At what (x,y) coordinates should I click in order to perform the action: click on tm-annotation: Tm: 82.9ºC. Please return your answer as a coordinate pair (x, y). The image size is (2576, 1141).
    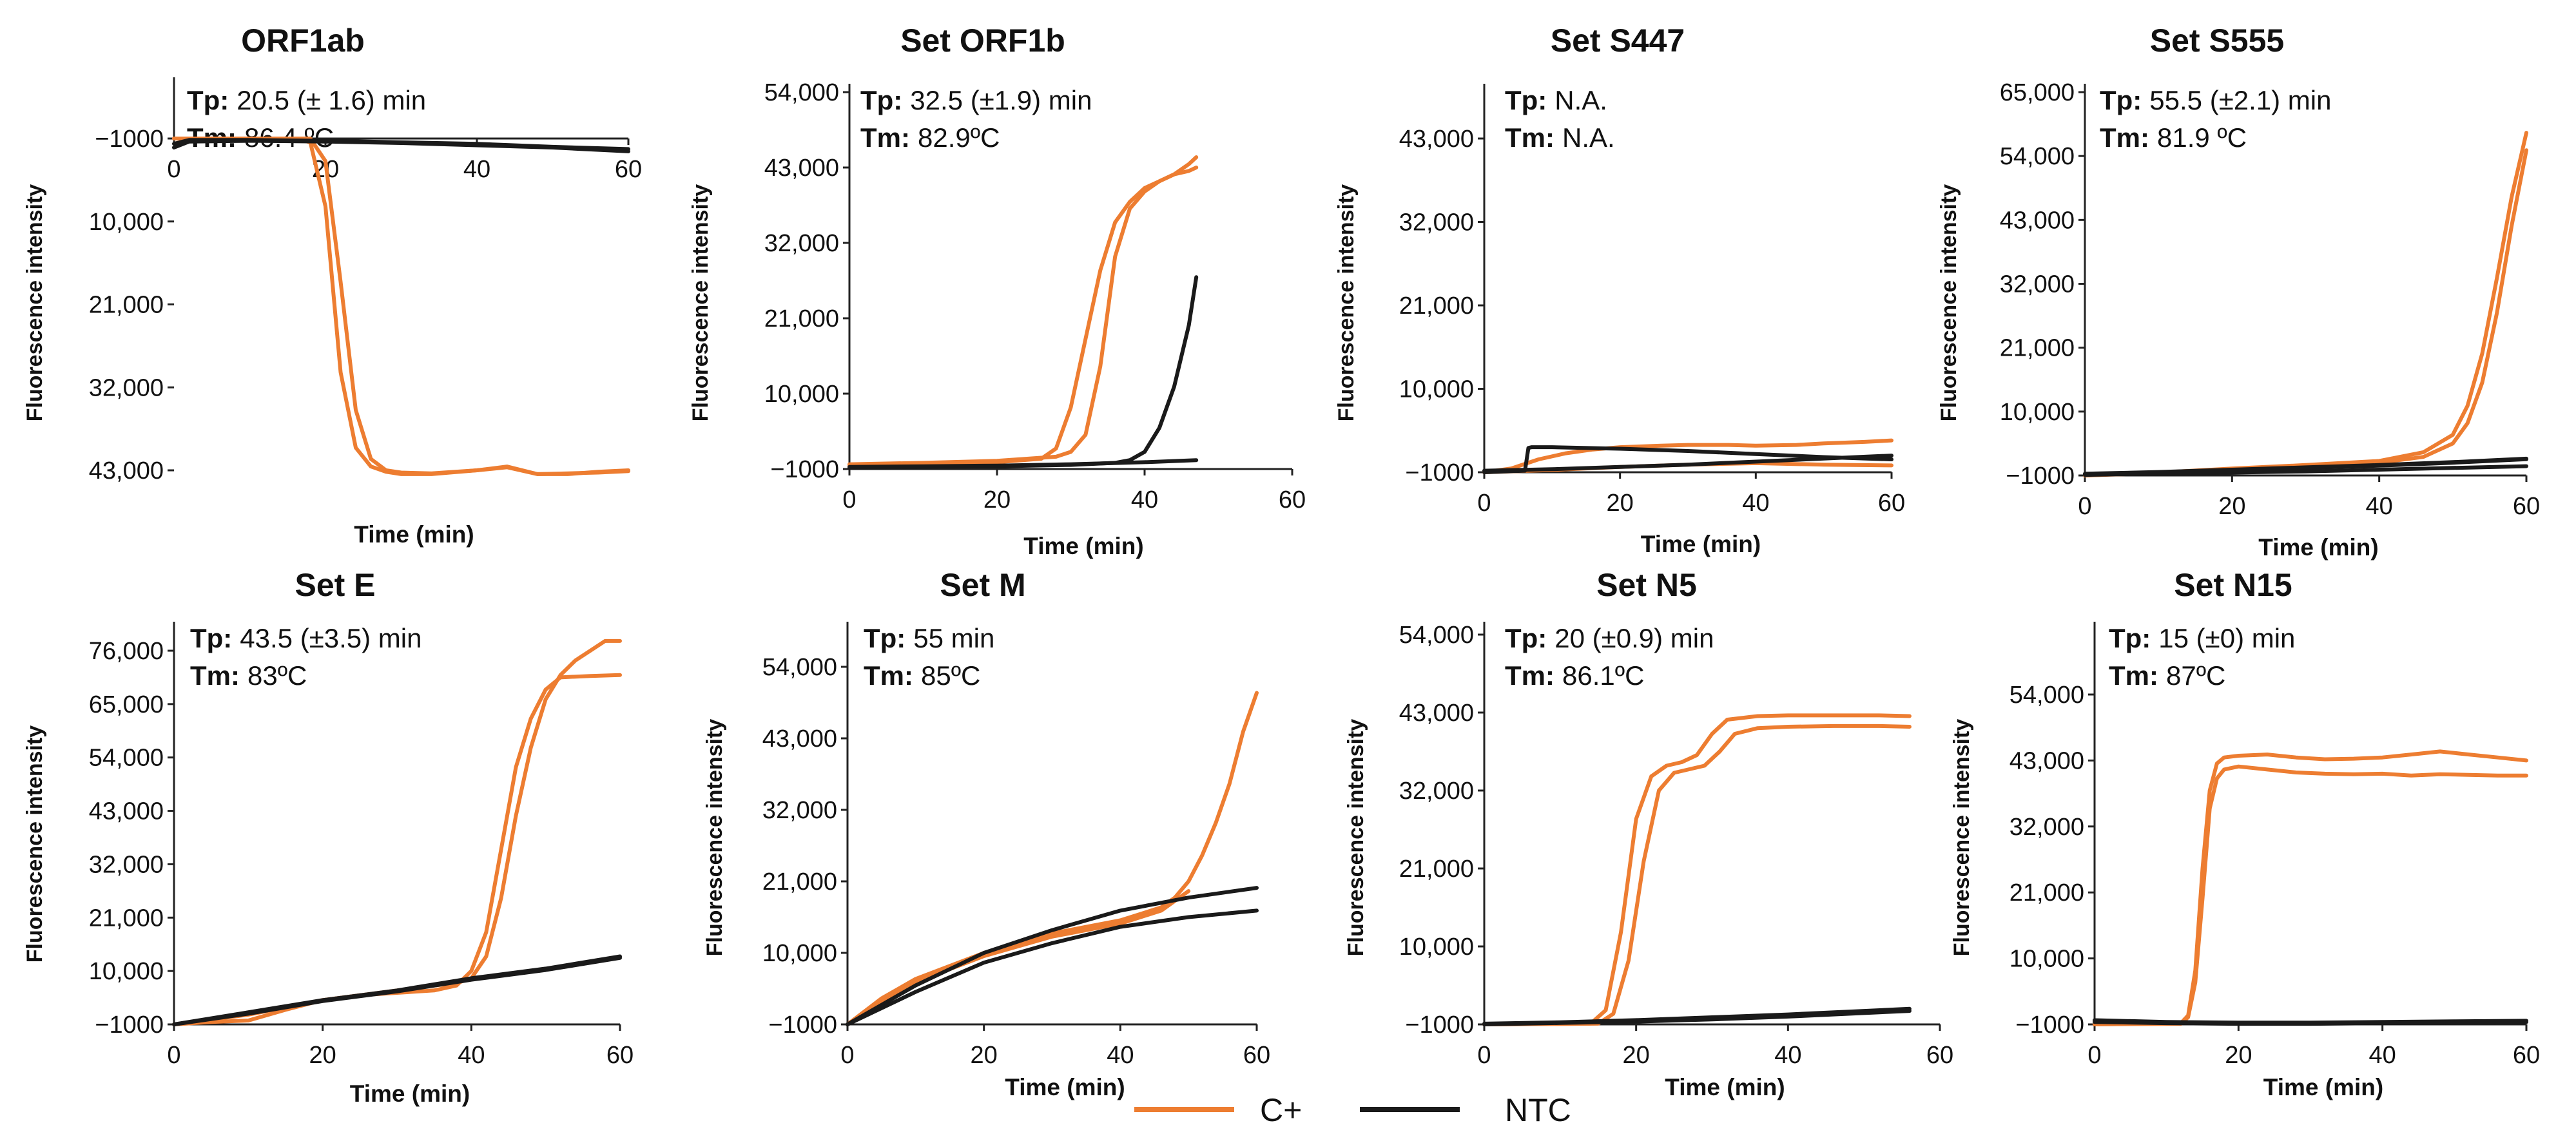
    Looking at the image, I should click on (930, 137).